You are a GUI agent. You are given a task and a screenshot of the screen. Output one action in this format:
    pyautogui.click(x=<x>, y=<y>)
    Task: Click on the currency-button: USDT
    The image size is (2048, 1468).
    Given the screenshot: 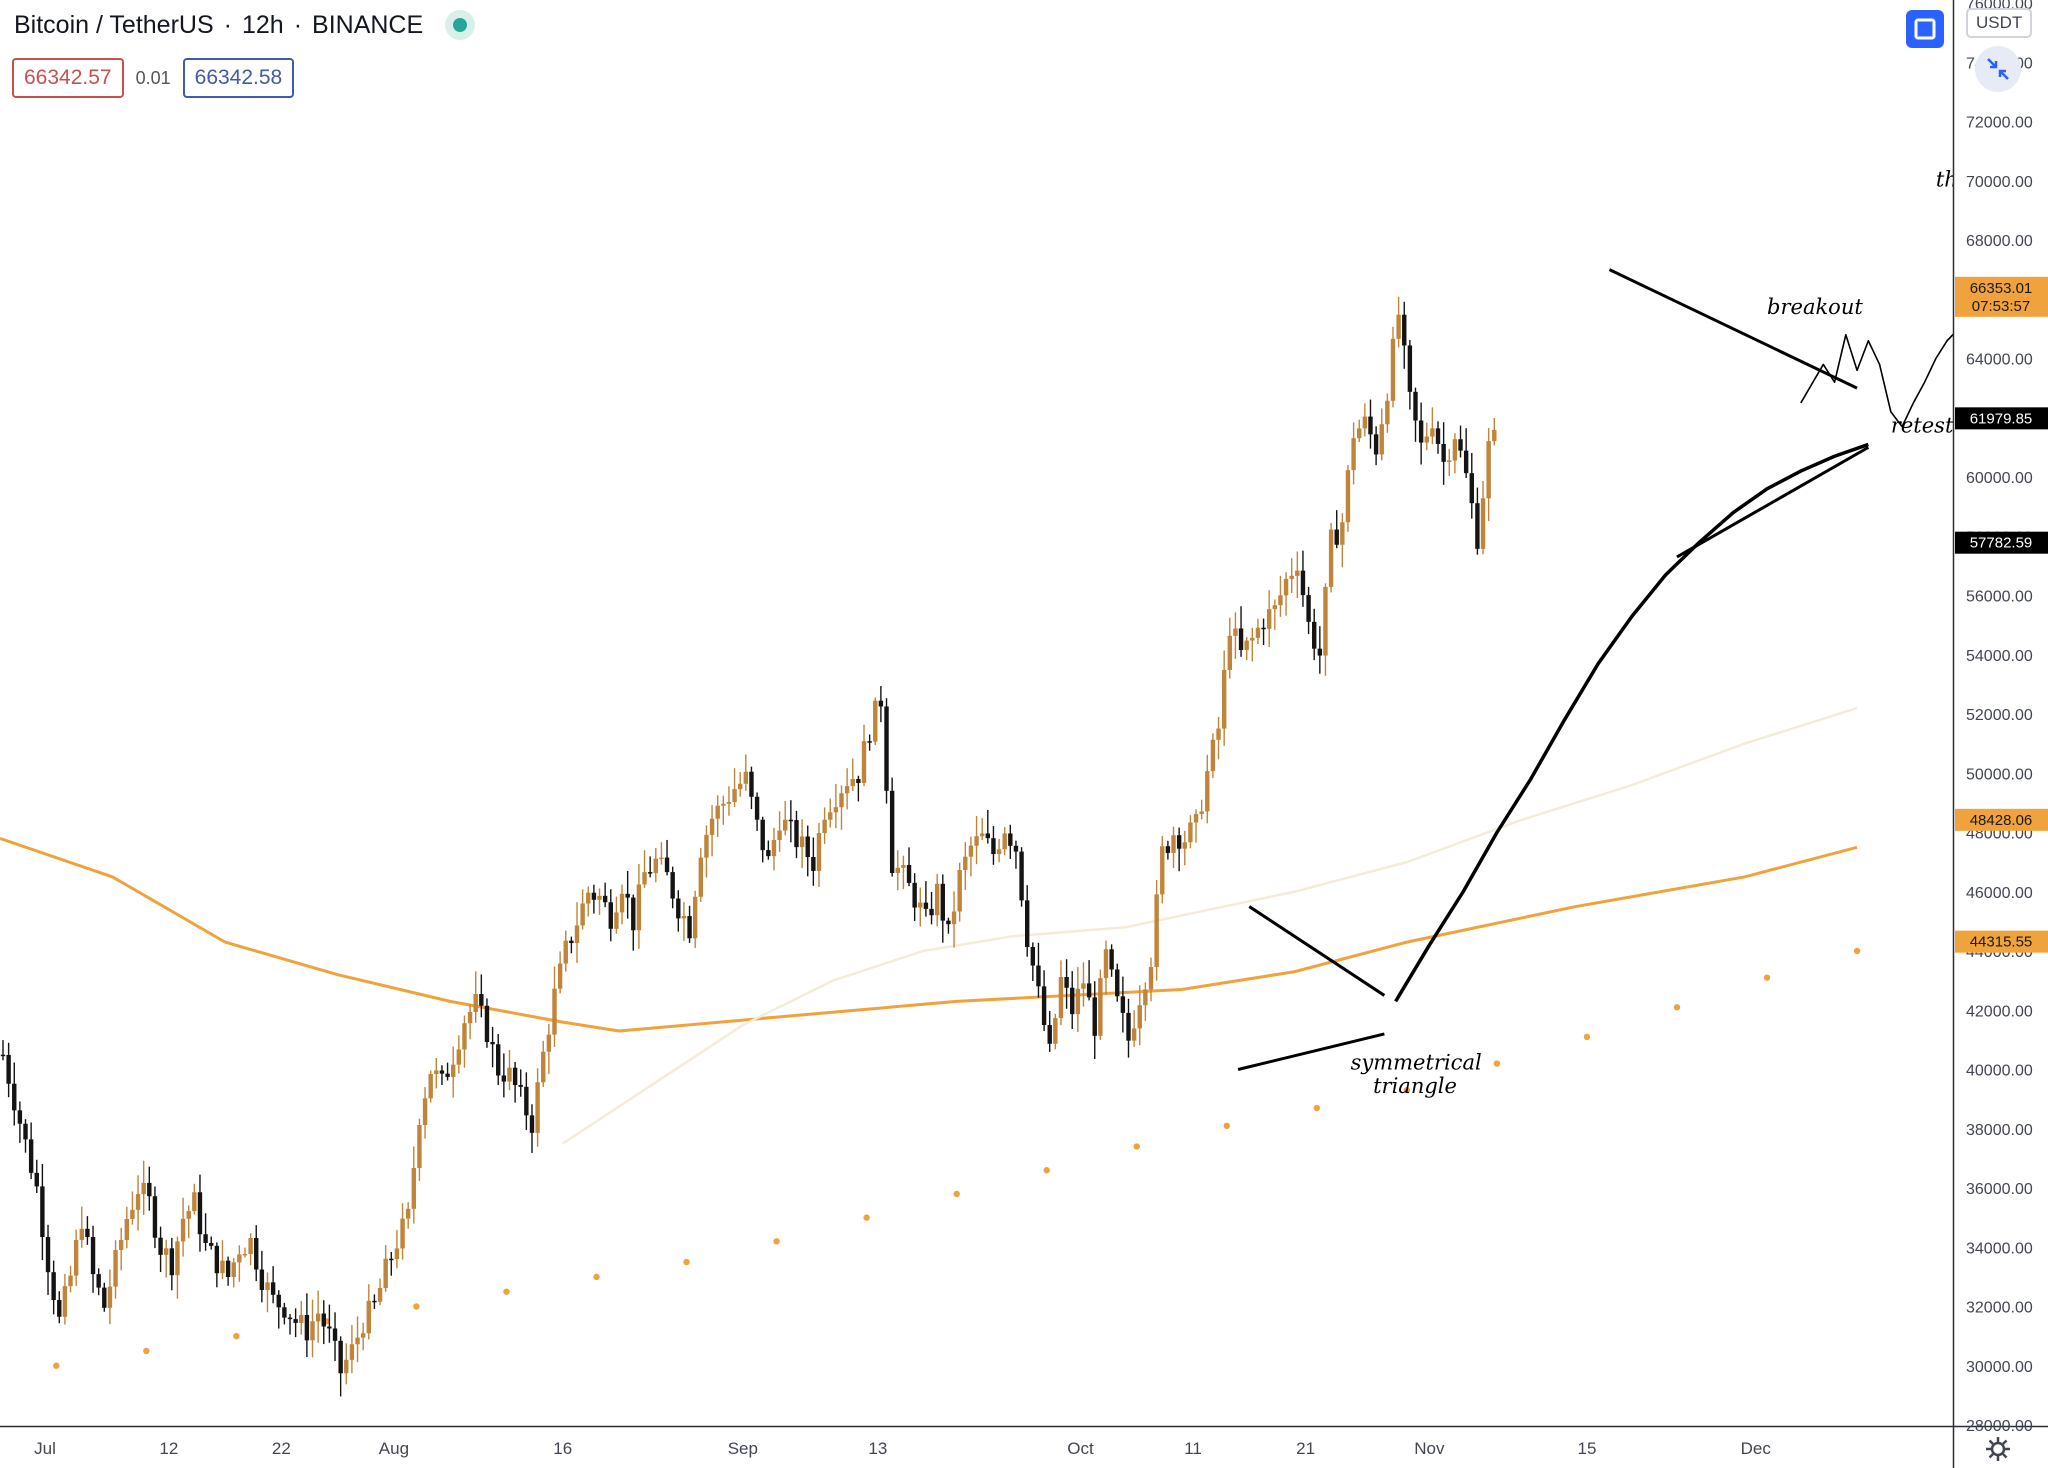 What is the action you would take?
    pyautogui.click(x=1999, y=23)
    